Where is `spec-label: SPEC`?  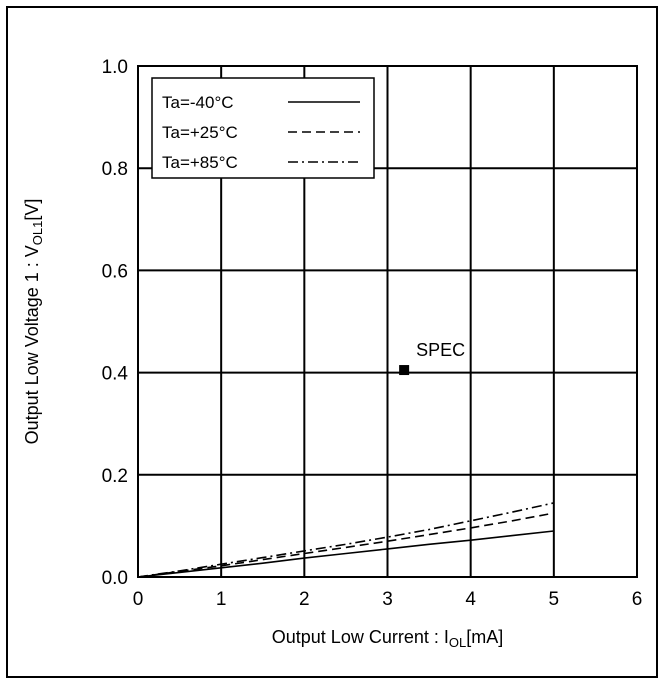
spec-label: SPEC is located at coordinates (440, 350).